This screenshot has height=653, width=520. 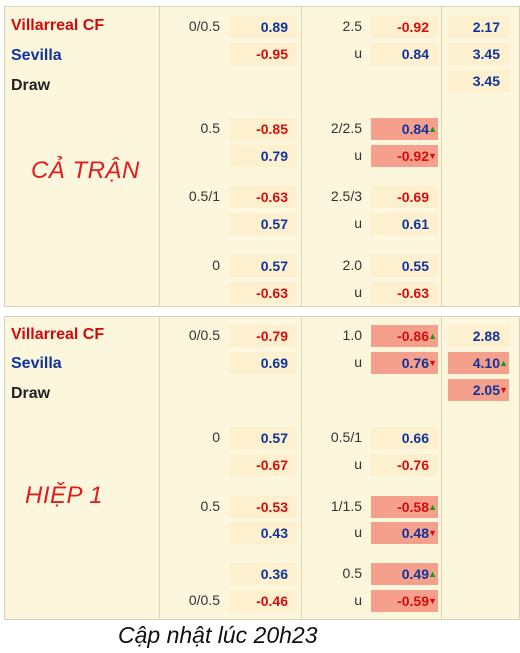 I want to click on handicap-home-odds: 0.36, so click(x=263, y=574).